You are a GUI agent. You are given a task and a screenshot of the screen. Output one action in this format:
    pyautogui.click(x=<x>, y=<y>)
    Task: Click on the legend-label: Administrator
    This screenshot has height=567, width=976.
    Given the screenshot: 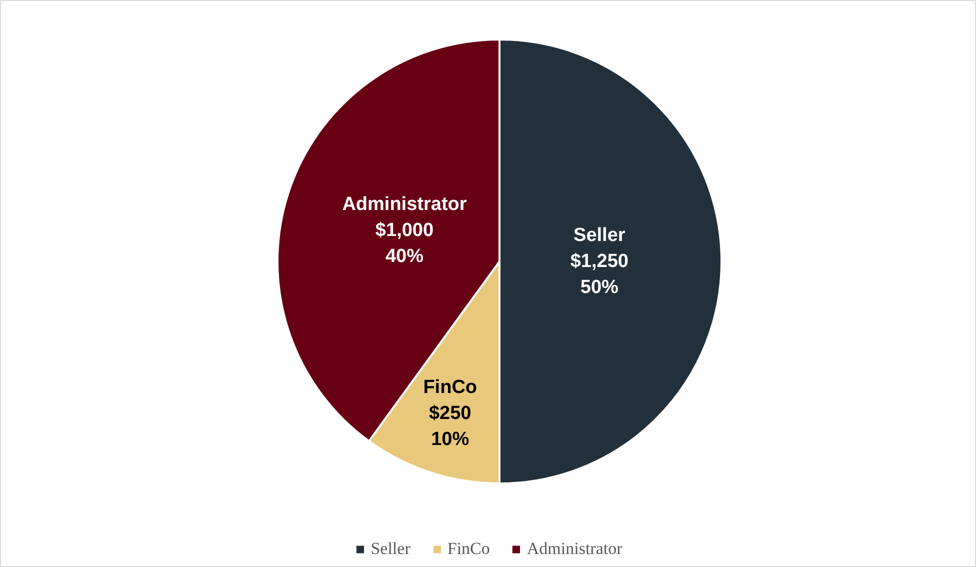 What is the action you would take?
    pyautogui.click(x=574, y=549)
    